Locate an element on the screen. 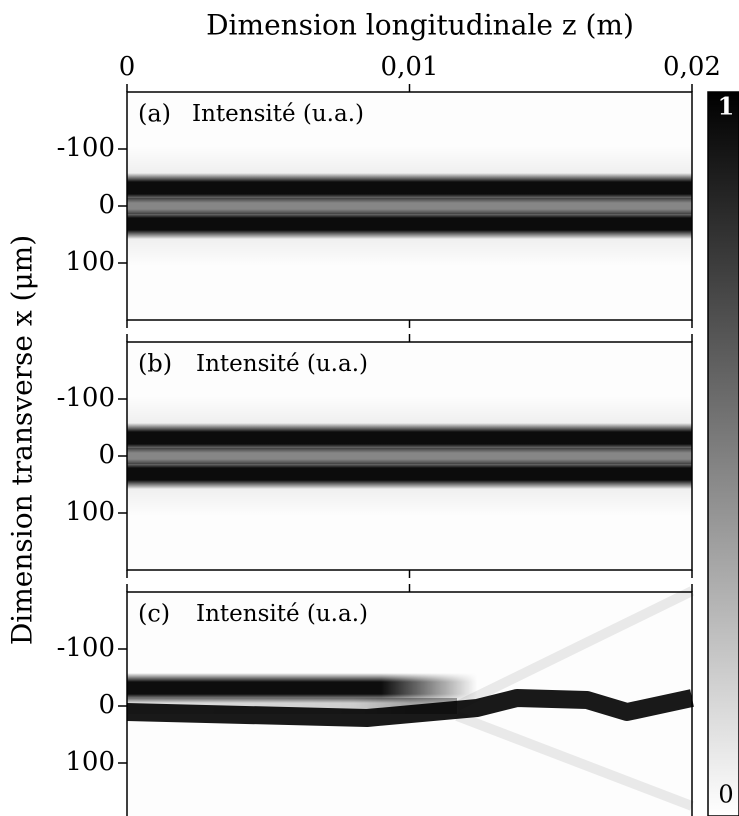 This screenshot has width=739, height=816. panel-label: (a) is located at coordinates (154, 114).